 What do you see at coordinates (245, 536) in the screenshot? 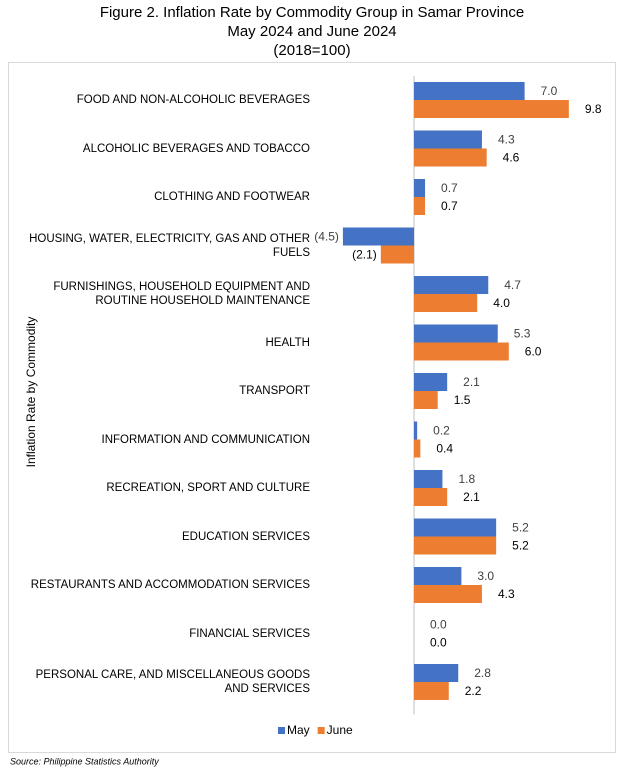
I see `category-label: EDUCATION SERVICES` at bounding box center [245, 536].